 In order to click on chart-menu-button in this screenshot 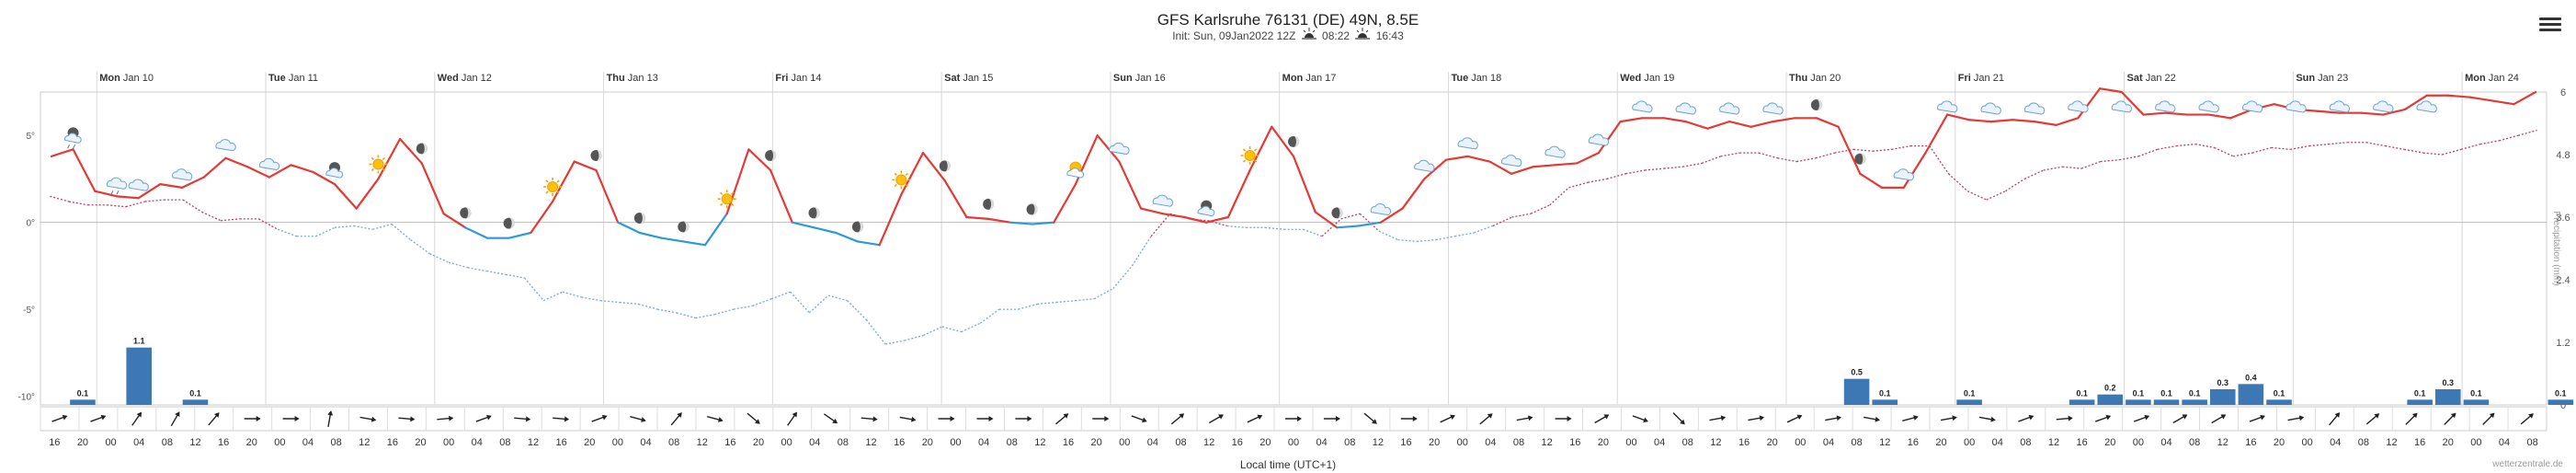, I will do `click(2550, 25)`.